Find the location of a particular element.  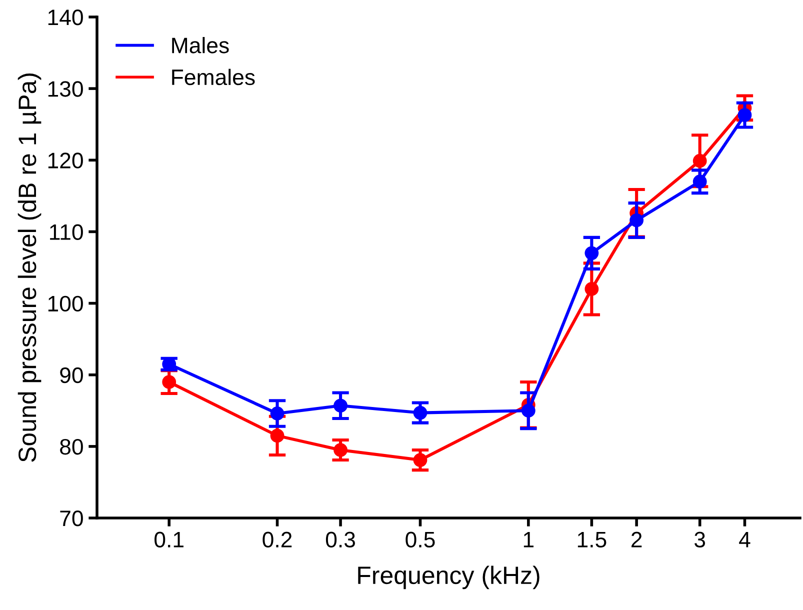

y-tick-label: 140 is located at coordinates (65, 18).